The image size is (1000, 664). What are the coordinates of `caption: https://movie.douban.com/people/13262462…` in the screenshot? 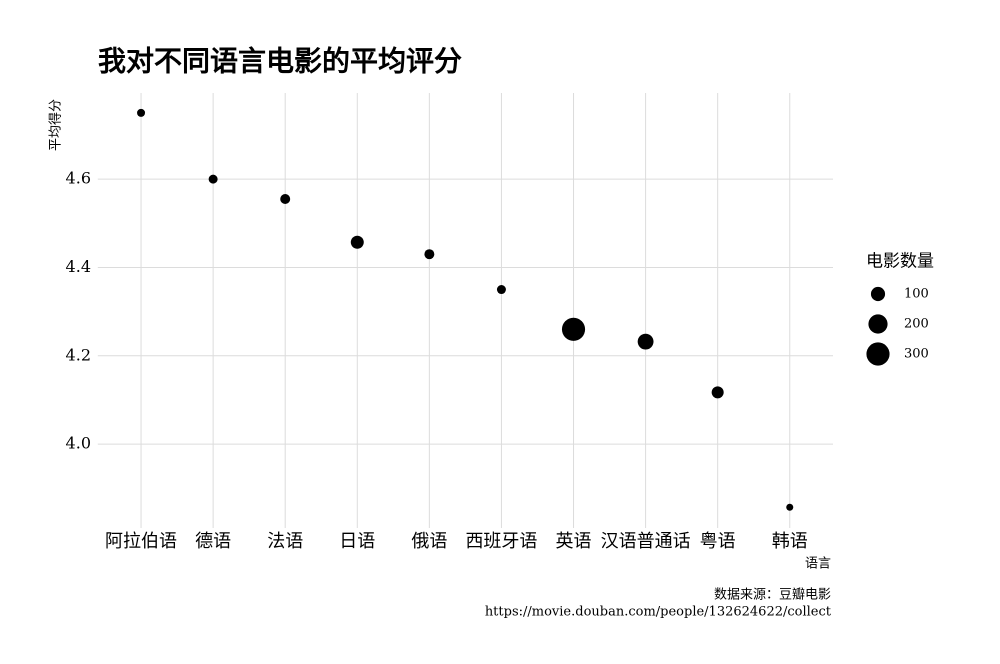 It's located at (658, 612).